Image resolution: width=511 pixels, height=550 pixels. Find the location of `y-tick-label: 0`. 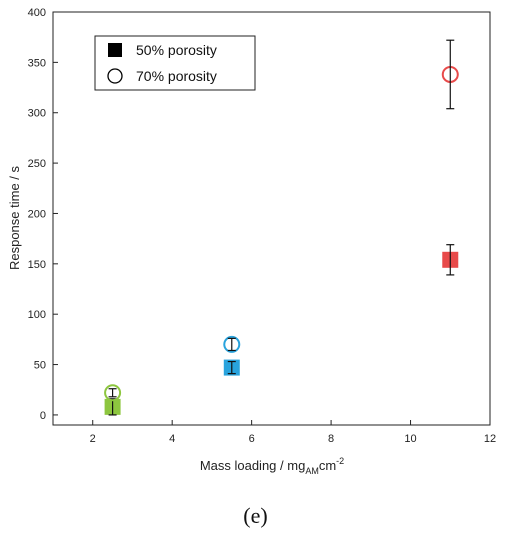

y-tick-label: 0 is located at coordinates (43, 416).